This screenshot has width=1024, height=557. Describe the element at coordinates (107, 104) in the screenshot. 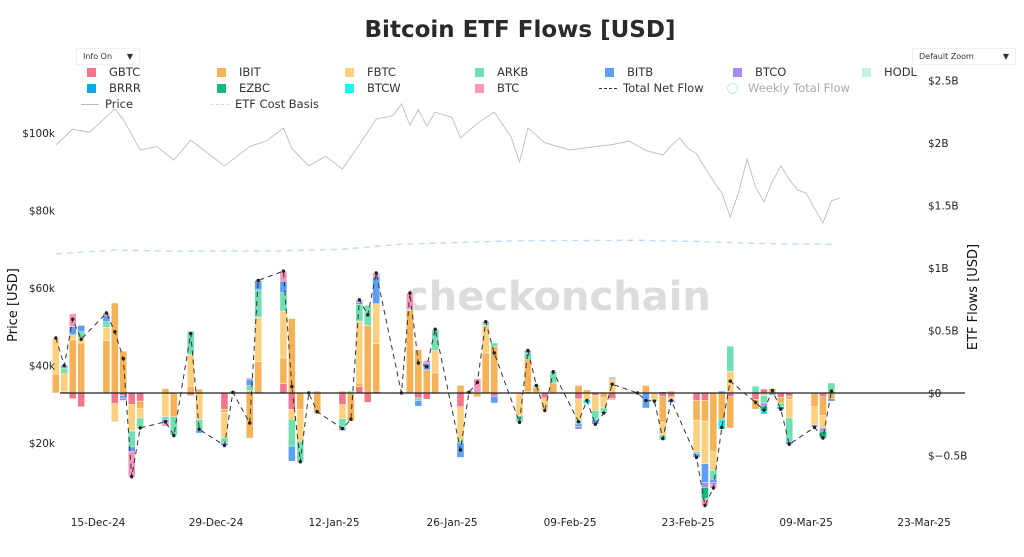

I see `legend-item-price: Price` at that location.